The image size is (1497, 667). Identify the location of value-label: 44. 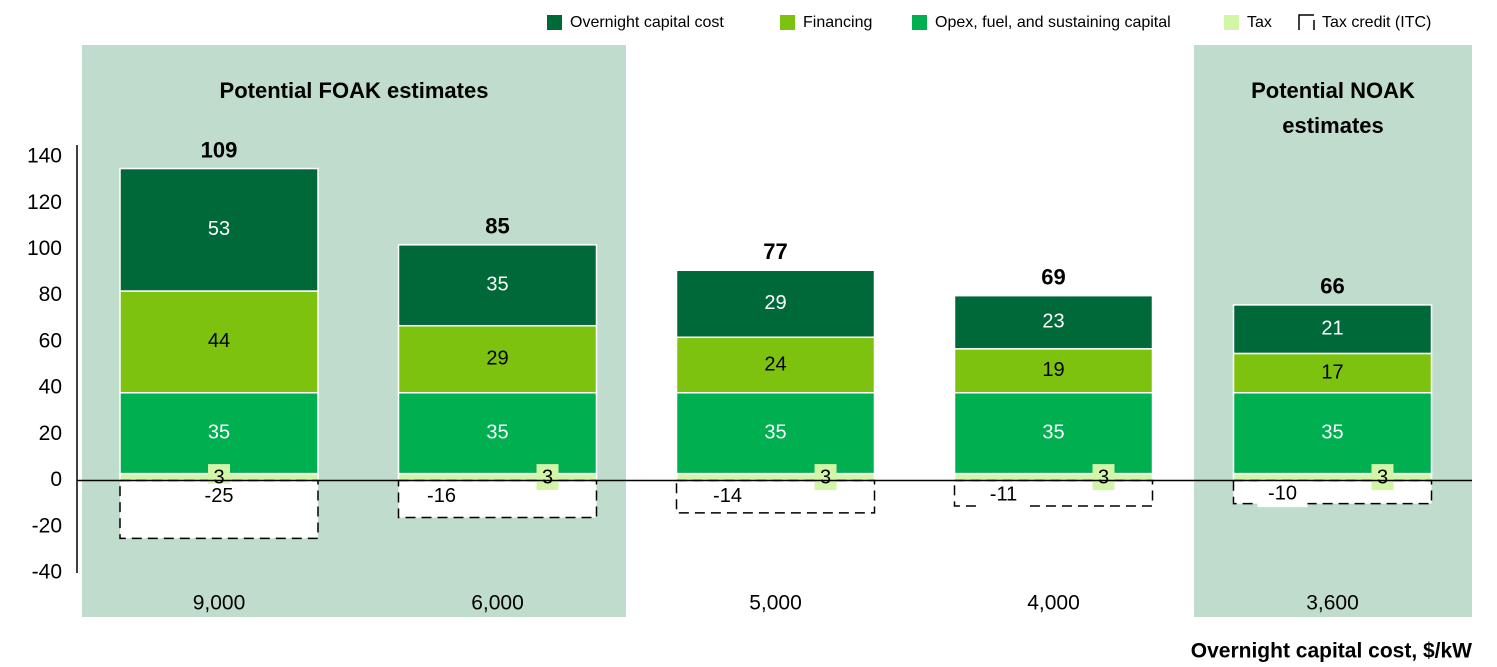
(219, 341).